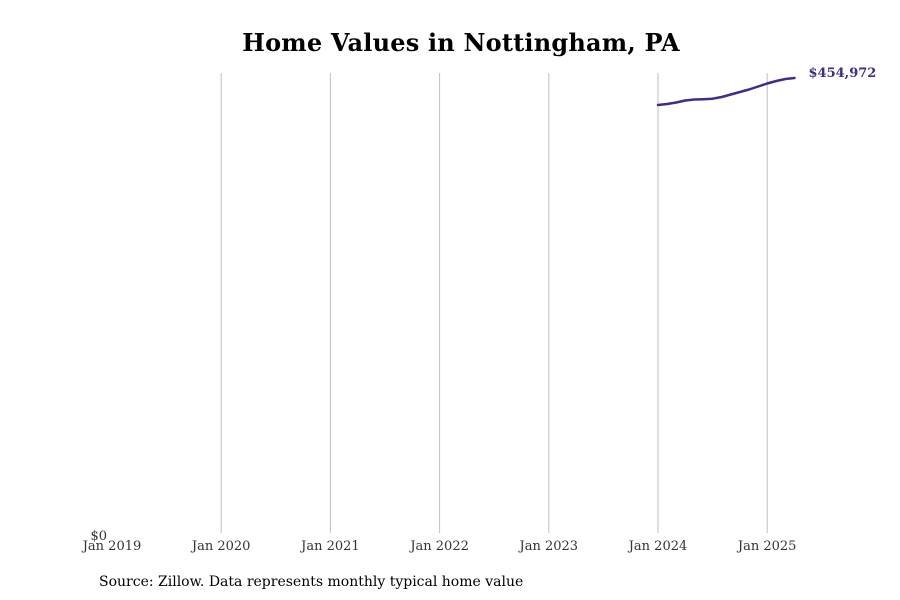 The width and height of the screenshot is (900, 600). Describe the element at coordinates (766, 546) in the screenshot. I see `x-tick-label: Jan 2025` at that location.